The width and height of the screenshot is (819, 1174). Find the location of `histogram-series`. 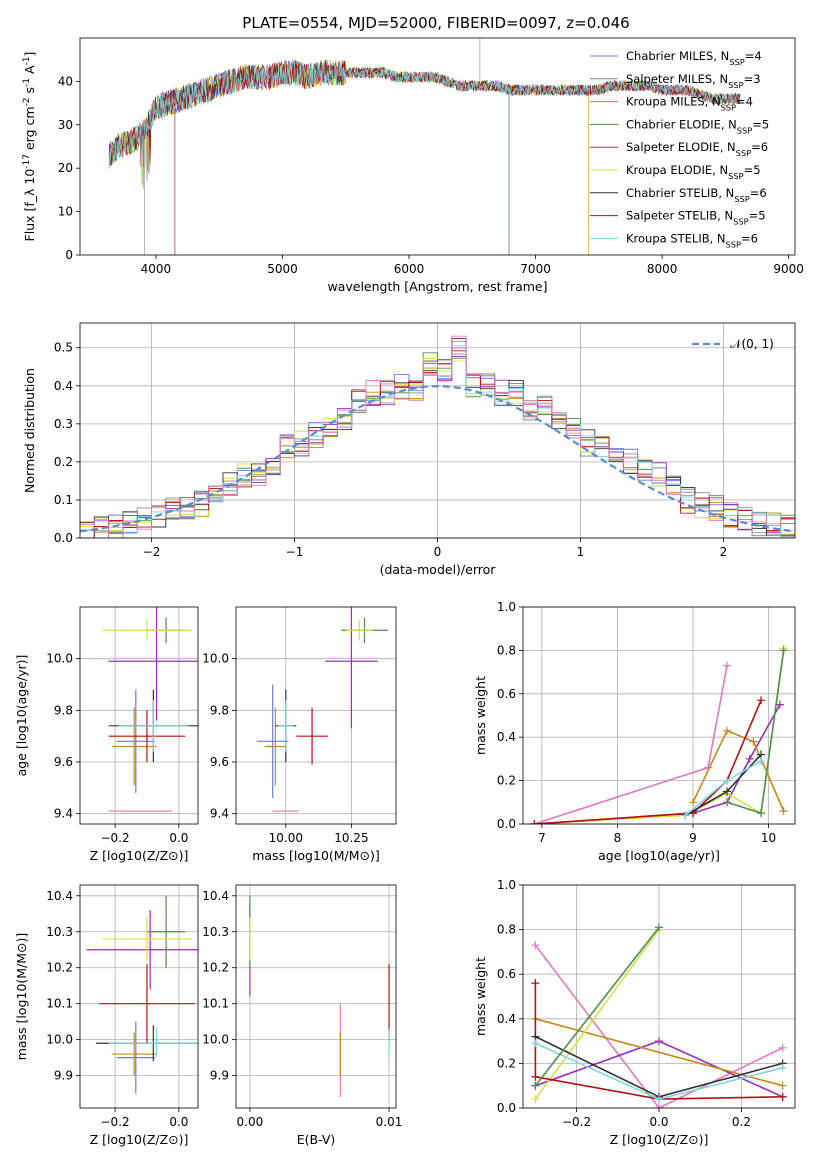

histogram-series is located at coordinates (437, 441).